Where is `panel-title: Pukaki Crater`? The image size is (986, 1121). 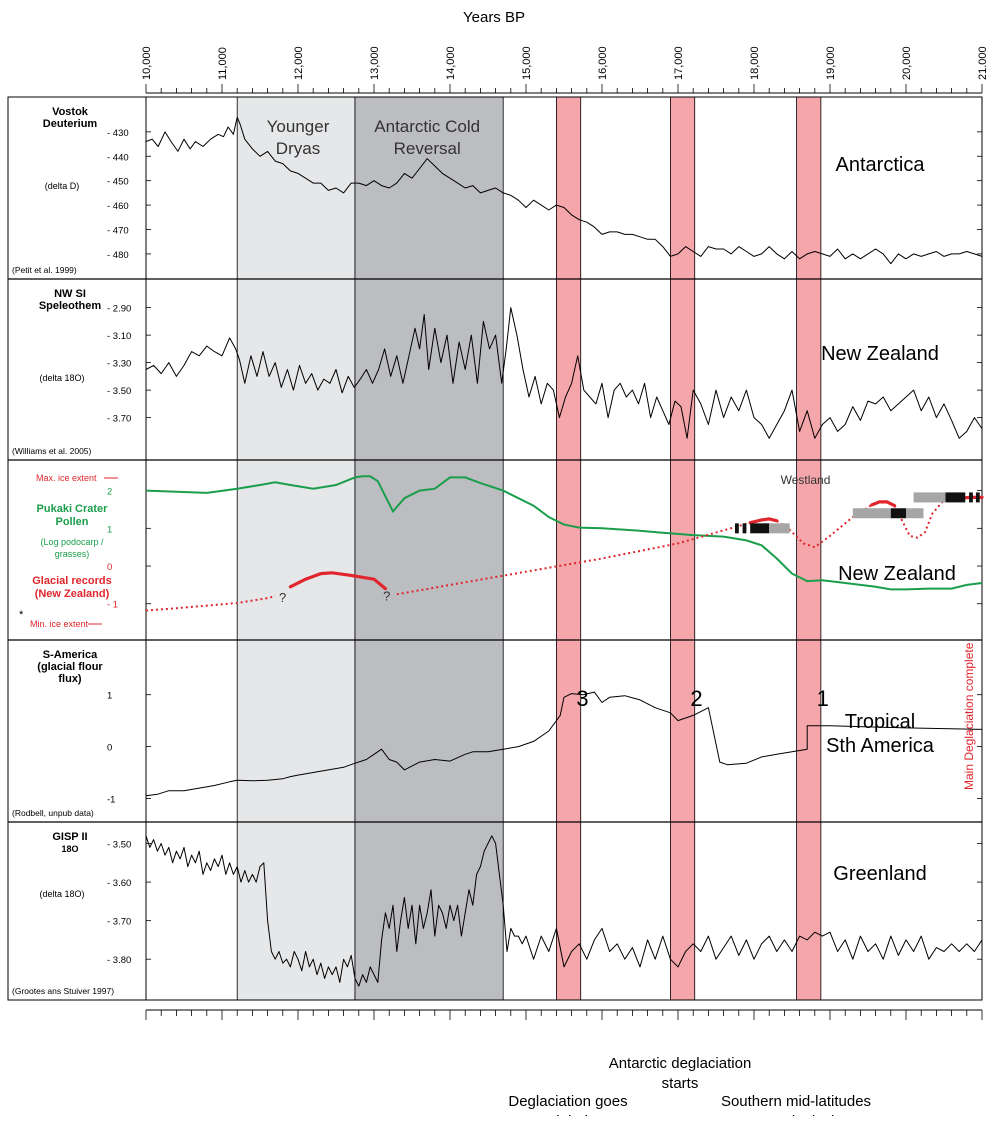 panel-title: Pukaki Crater is located at coordinates (73, 509).